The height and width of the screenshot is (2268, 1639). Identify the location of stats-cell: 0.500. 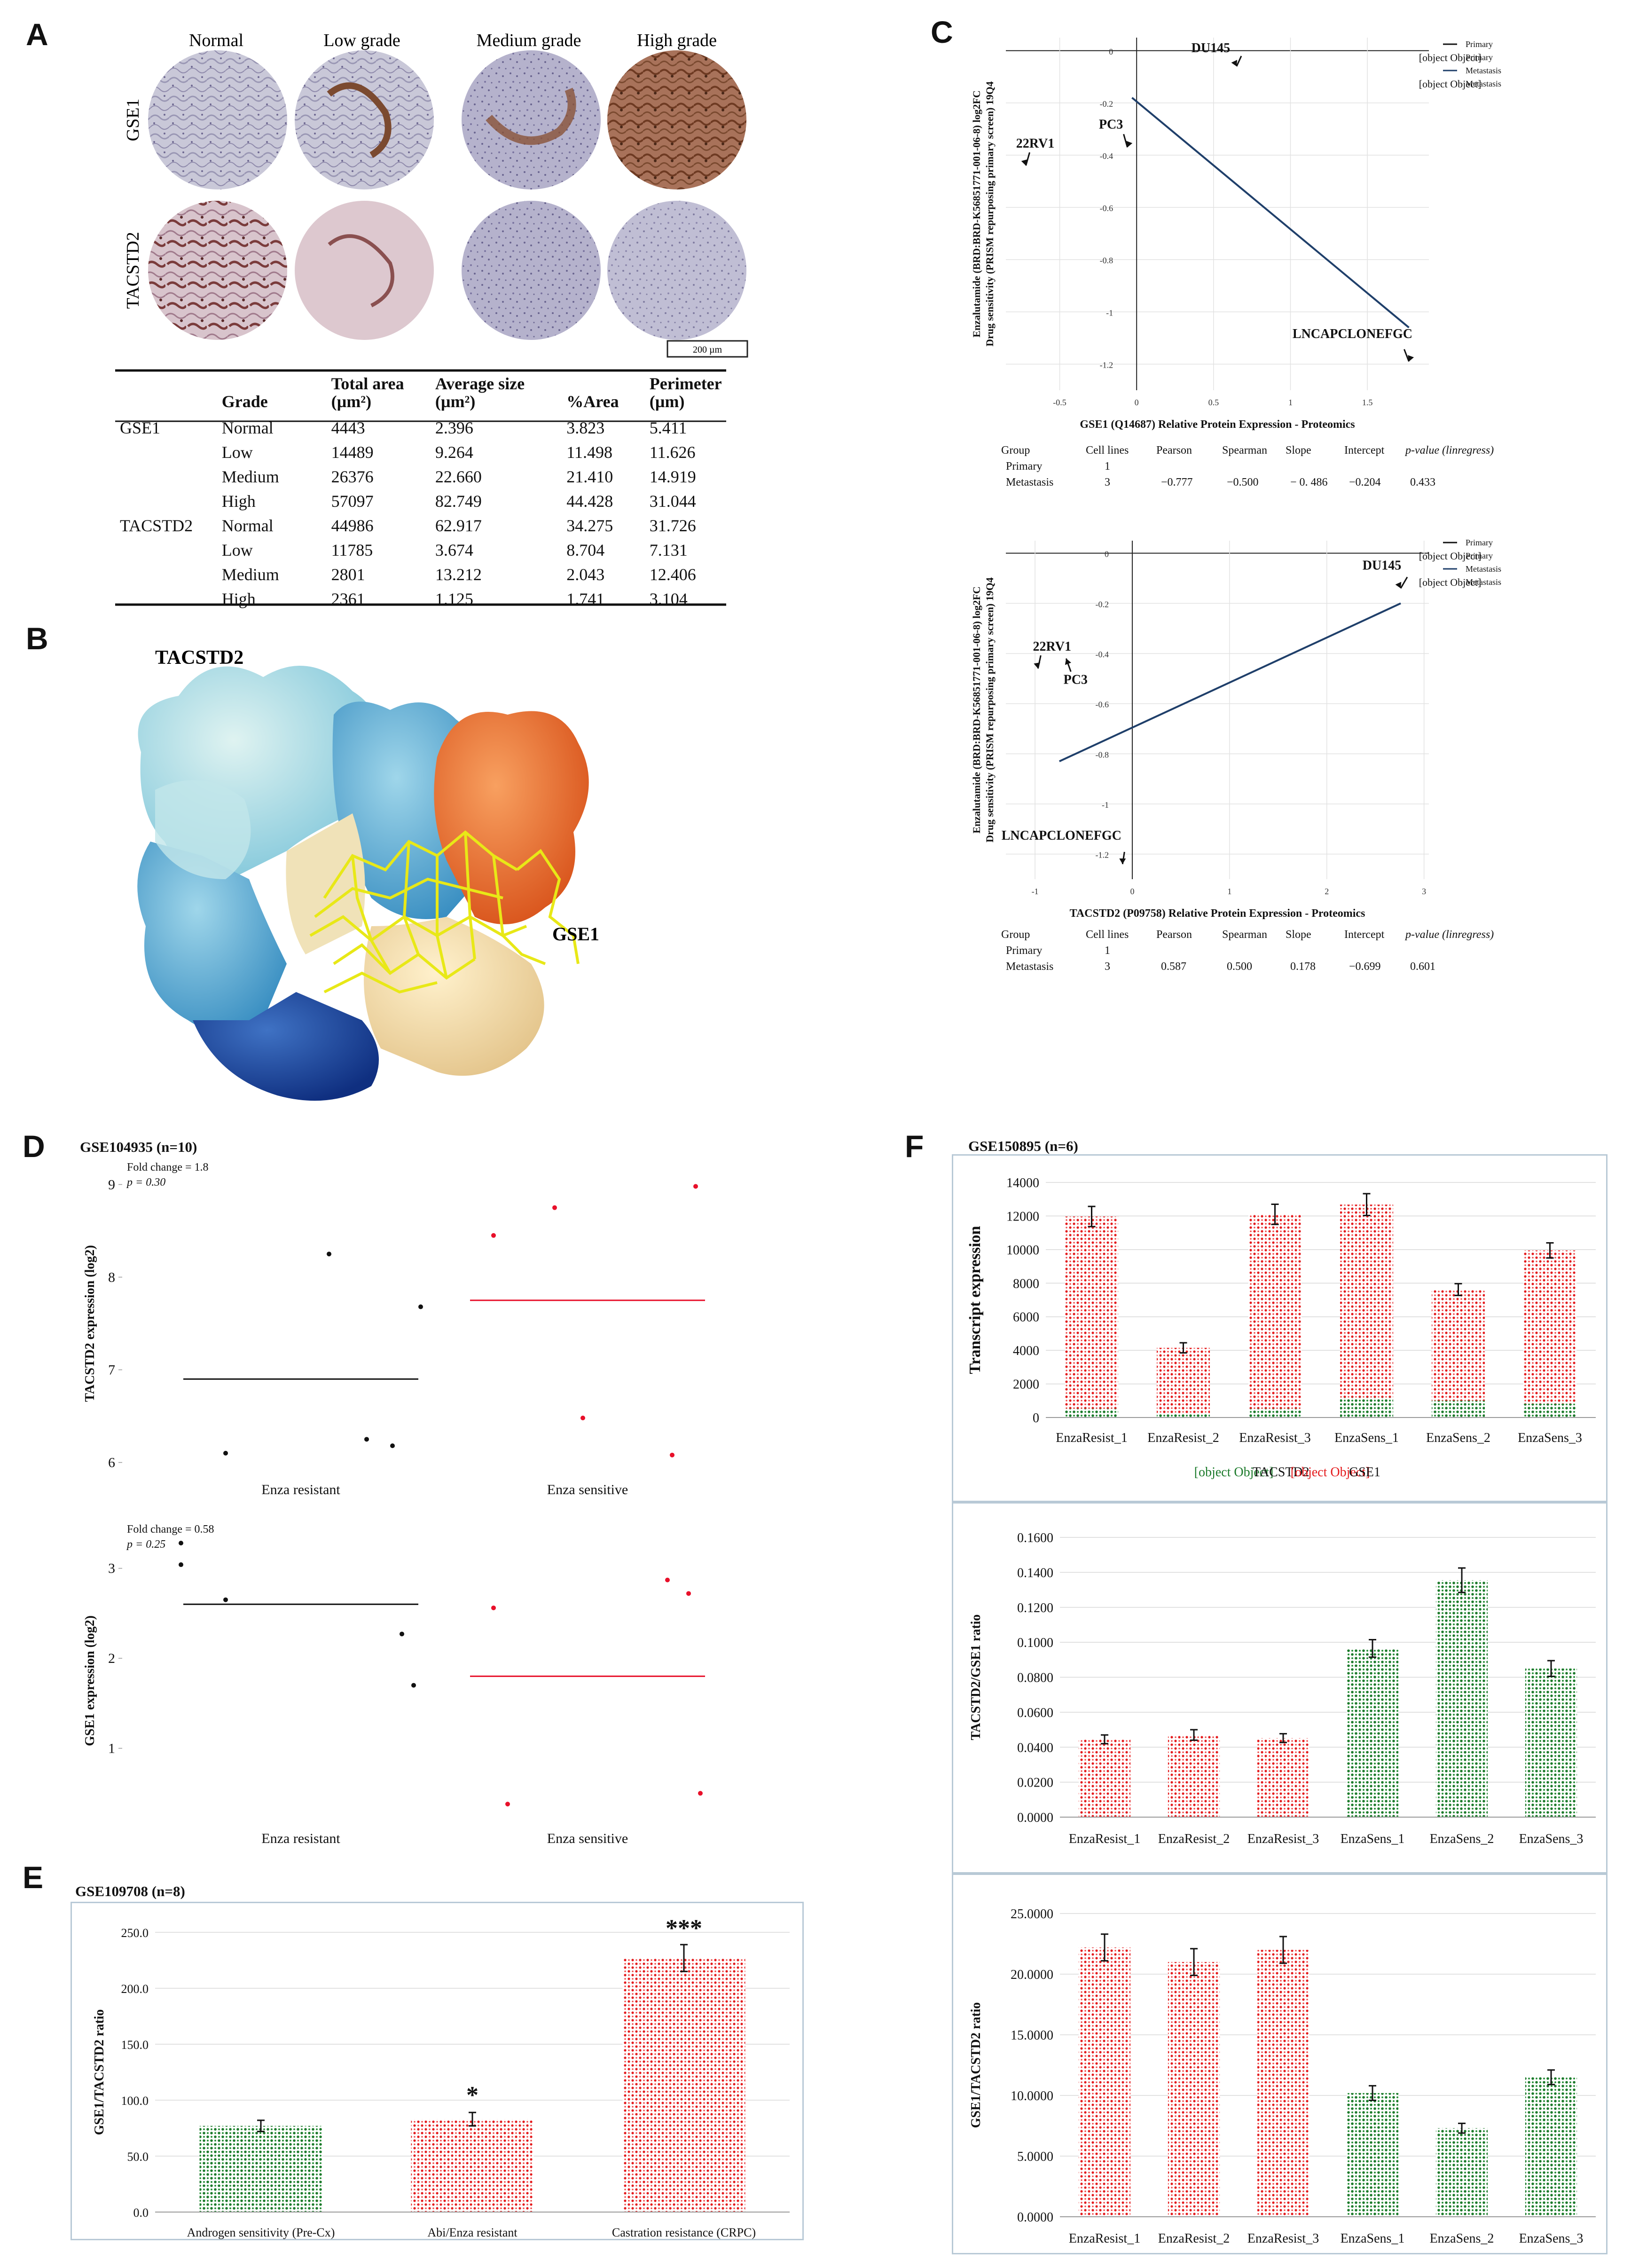
(1239, 967).